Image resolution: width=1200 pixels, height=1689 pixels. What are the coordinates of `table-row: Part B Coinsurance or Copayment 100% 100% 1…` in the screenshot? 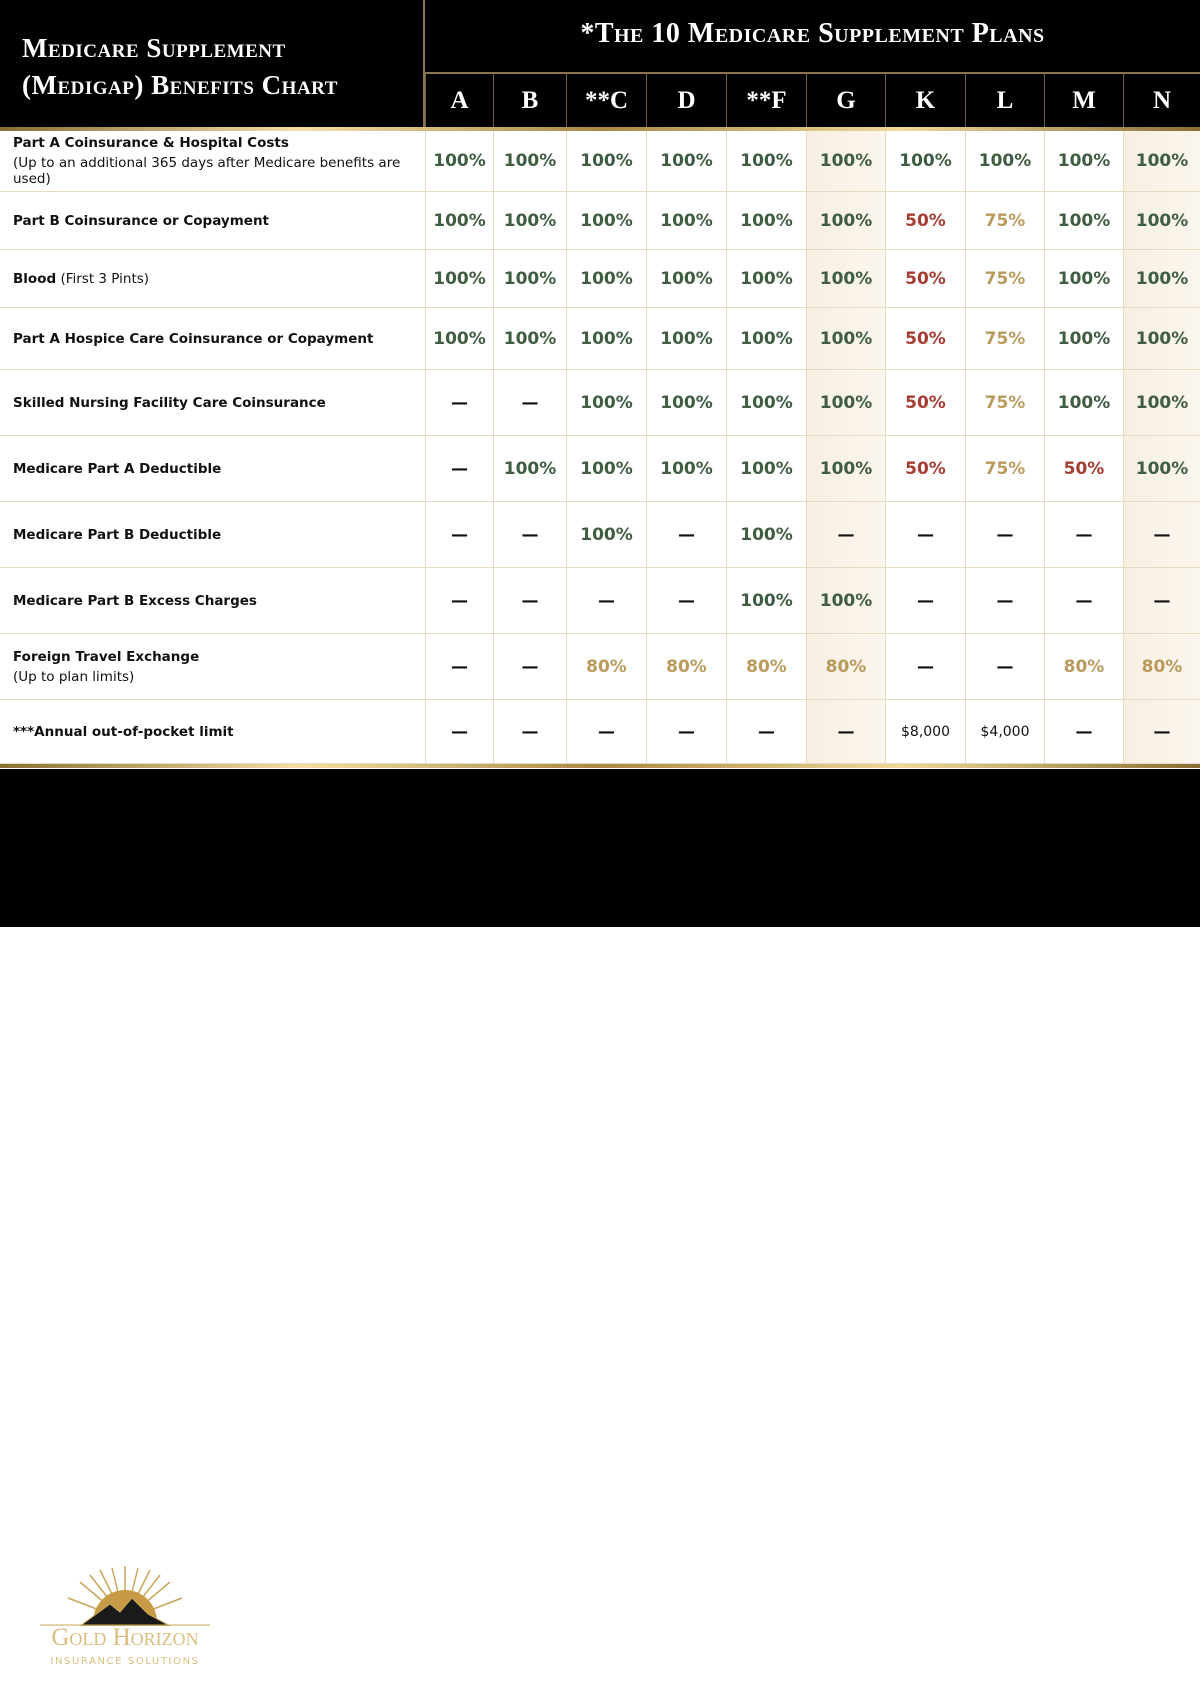 It's located at (600, 221).